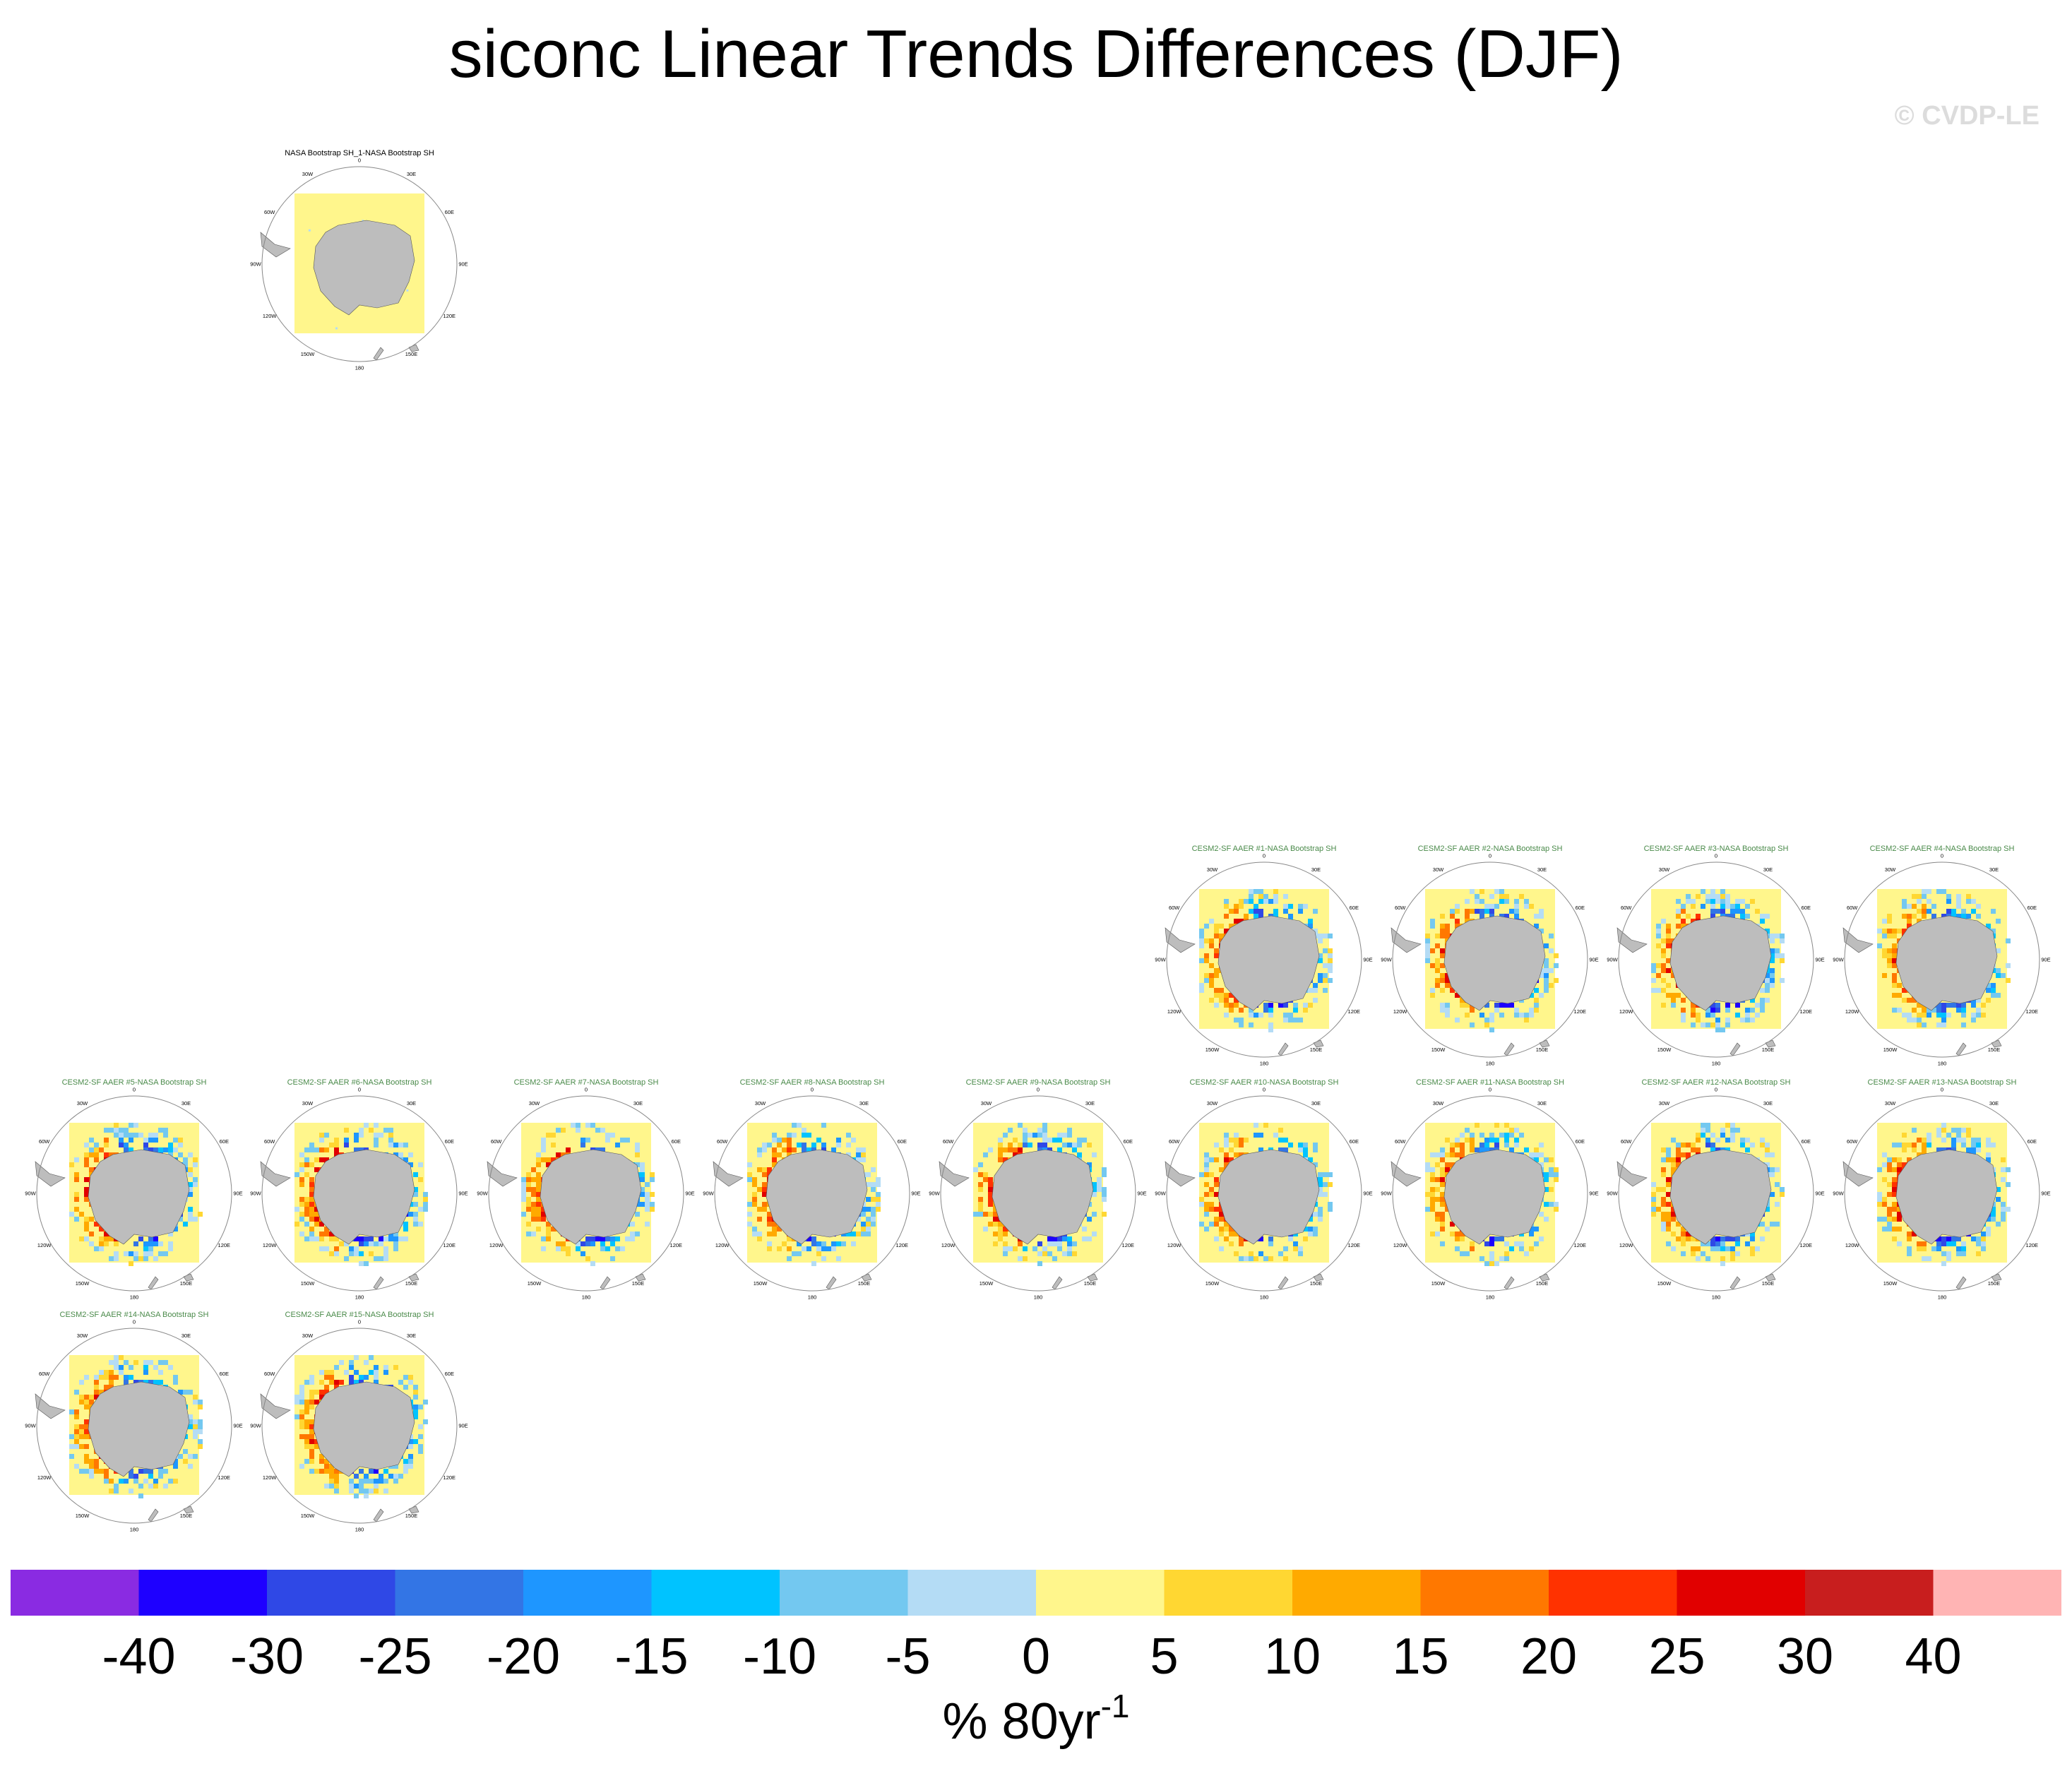 The width and height of the screenshot is (2072, 1771). What do you see at coordinates (270, 1477) in the screenshot?
I see `longitude-label: 120W` at bounding box center [270, 1477].